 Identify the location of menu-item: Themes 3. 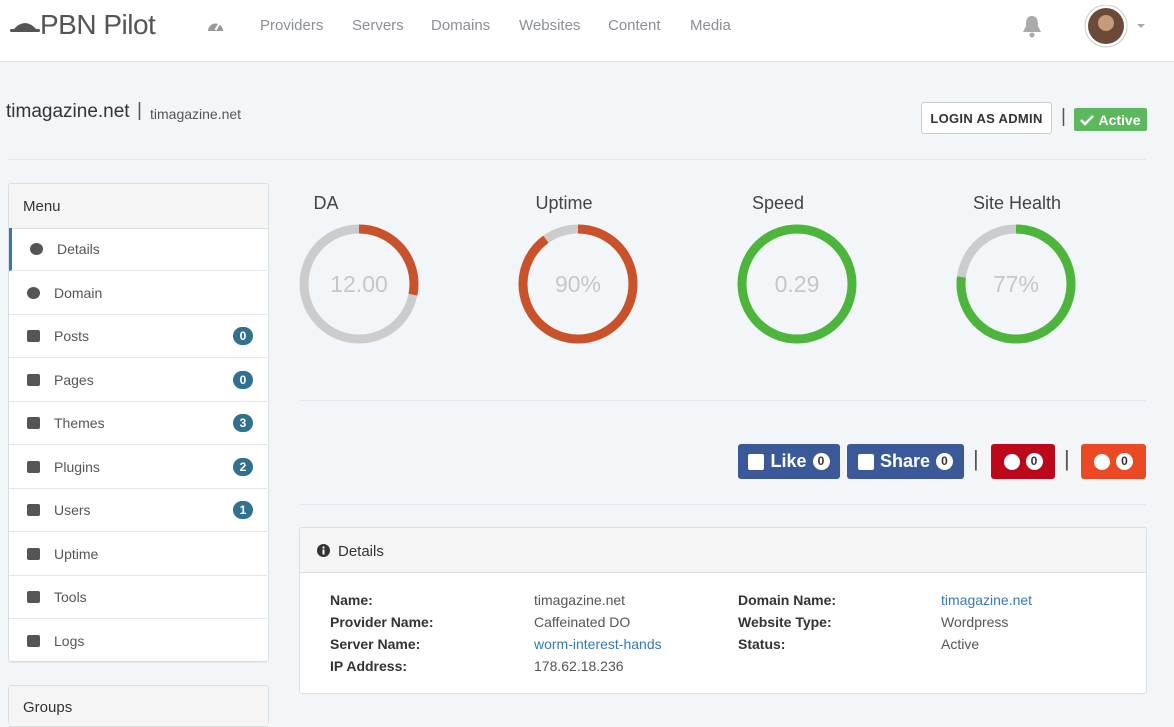
(138, 423).